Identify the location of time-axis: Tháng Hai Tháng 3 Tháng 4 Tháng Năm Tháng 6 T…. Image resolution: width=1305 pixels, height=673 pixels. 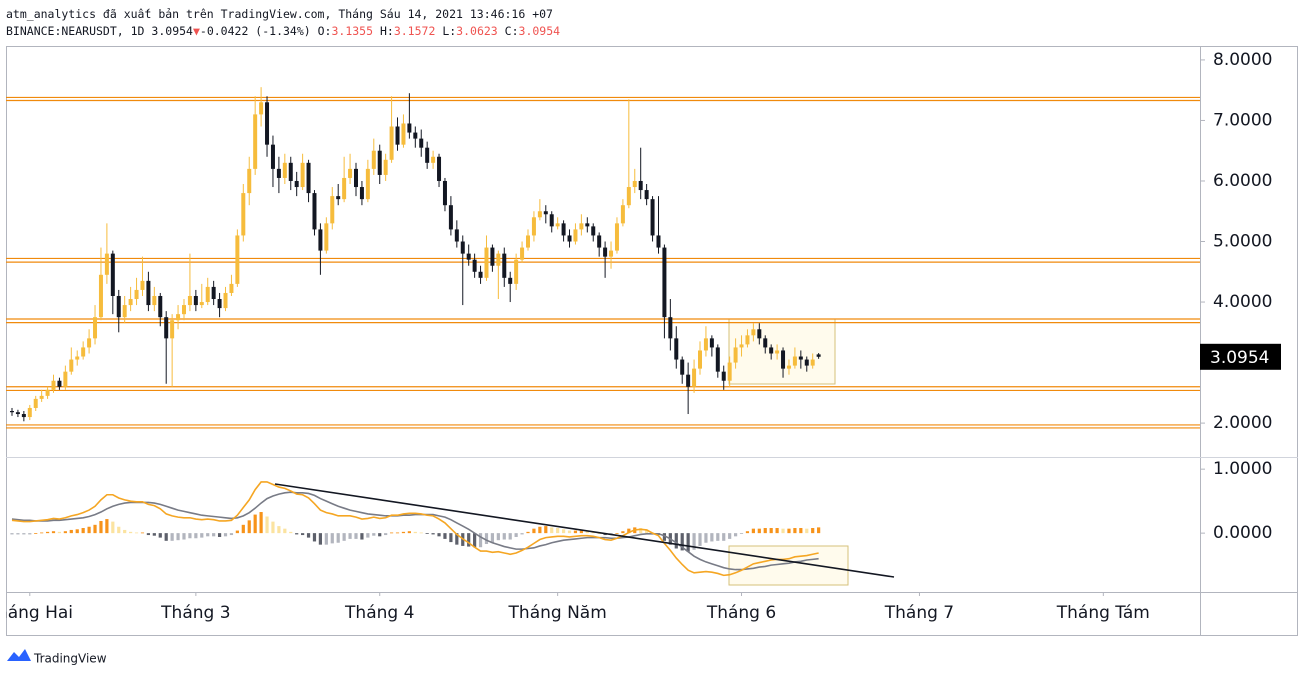
(578, 607).